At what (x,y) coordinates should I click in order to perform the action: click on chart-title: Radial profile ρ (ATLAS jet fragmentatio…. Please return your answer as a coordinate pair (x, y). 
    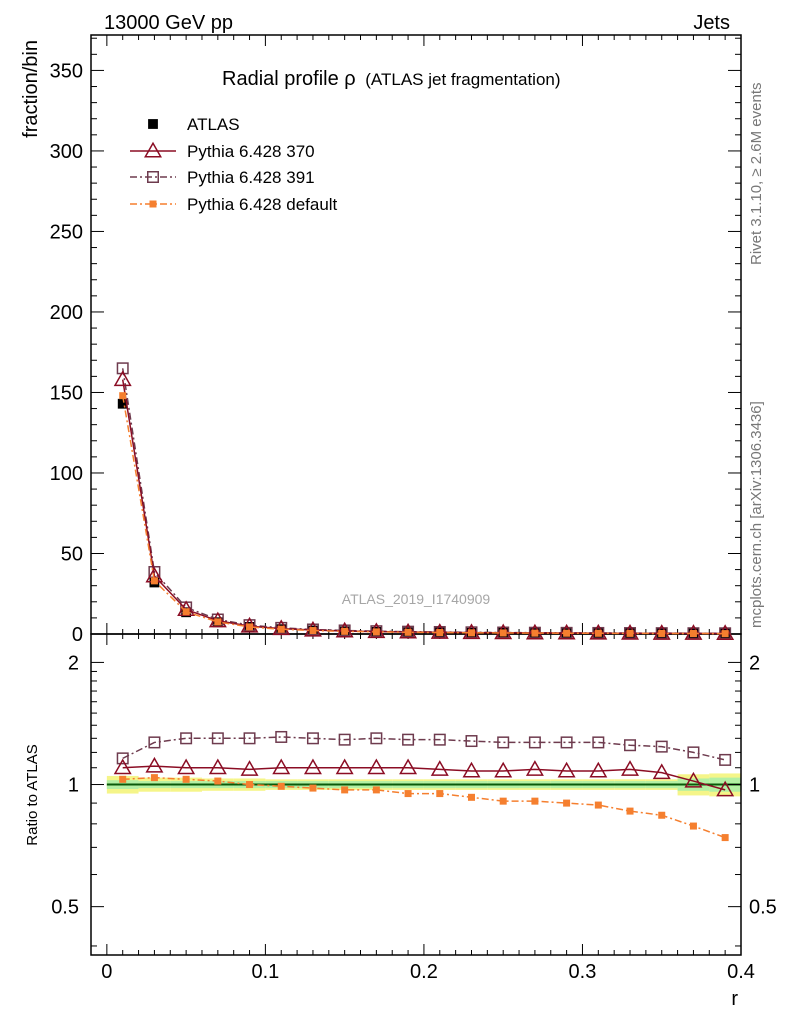
    Looking at the image, I should click on (391, 79).